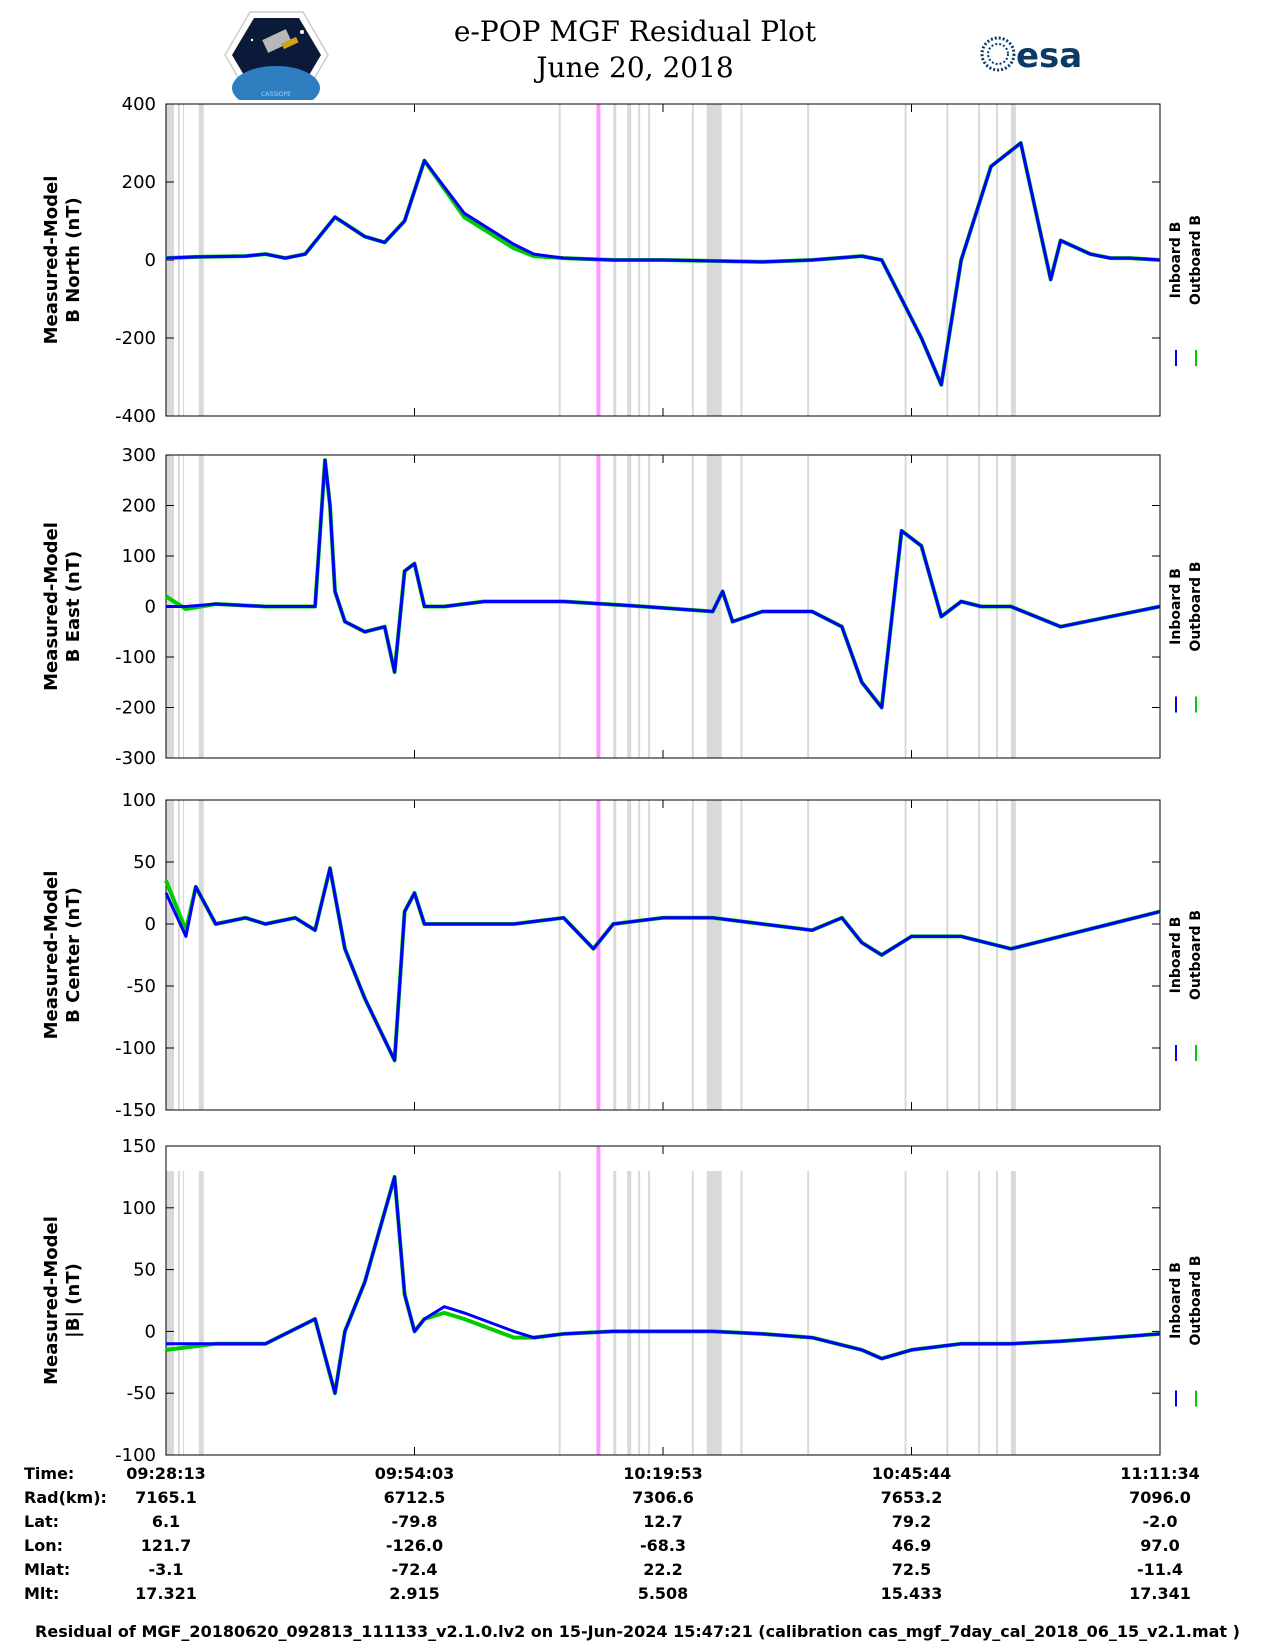 This screenshot has height=1650, width=1275. What do you see at coordinates (911, 1569) in the screenshot?
I see `ephemeris-value: 72.5` at bounding box center [911, 1569].